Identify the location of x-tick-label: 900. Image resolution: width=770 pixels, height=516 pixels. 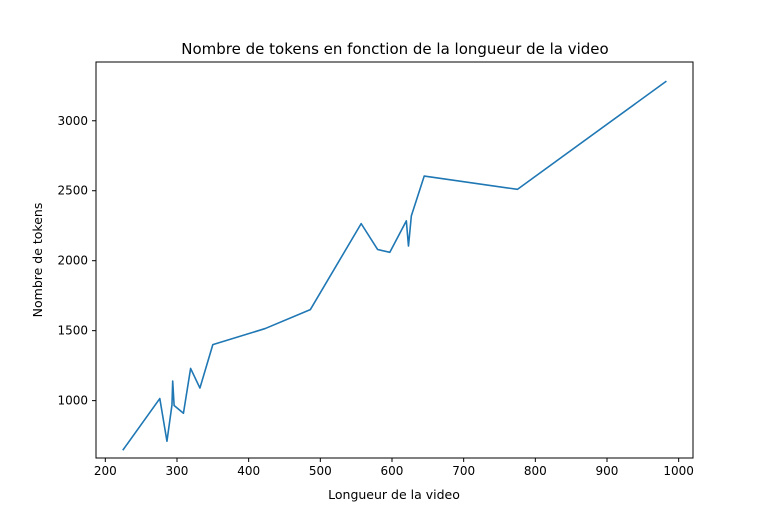
(607, 471).